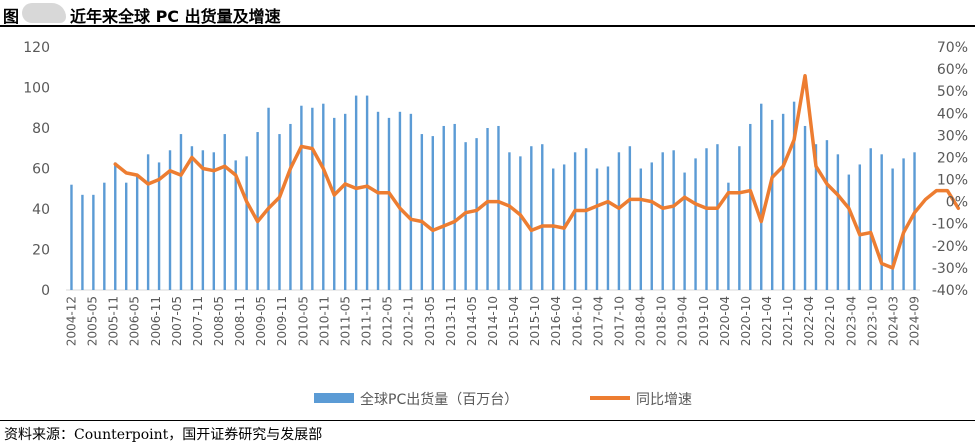  I want to click on x-tick-label: 2024-03, so click(893, 321).